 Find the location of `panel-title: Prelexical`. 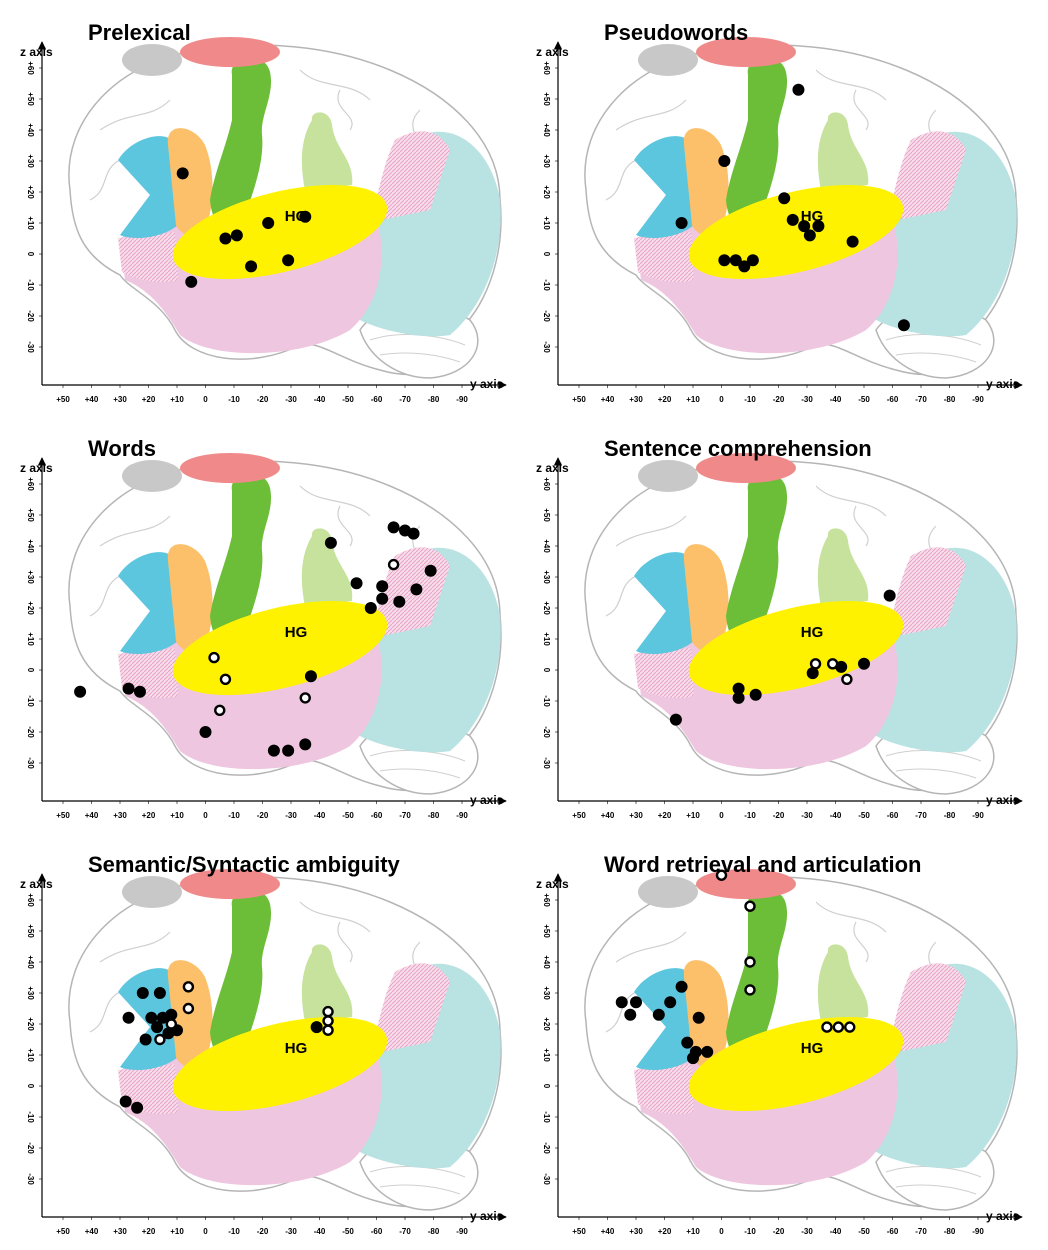

panel-title: Prelexical is located at coordinates (139, 32).